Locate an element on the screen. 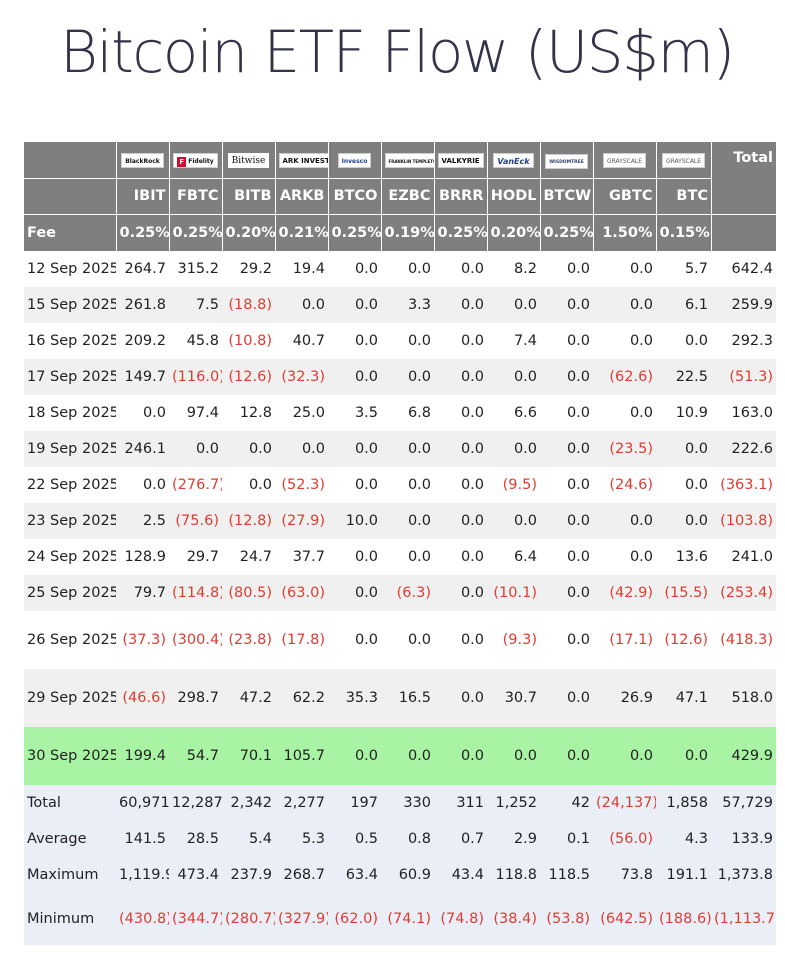  value-cell: 12,287 is located at coordinates (195, 803).